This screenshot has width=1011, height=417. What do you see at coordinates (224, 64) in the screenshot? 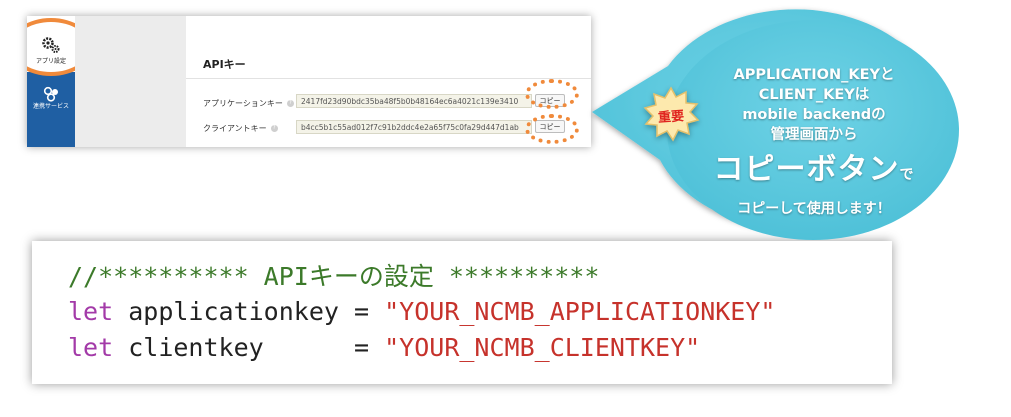
I see `section-title: APIキー` at bounding box center [224, 64].